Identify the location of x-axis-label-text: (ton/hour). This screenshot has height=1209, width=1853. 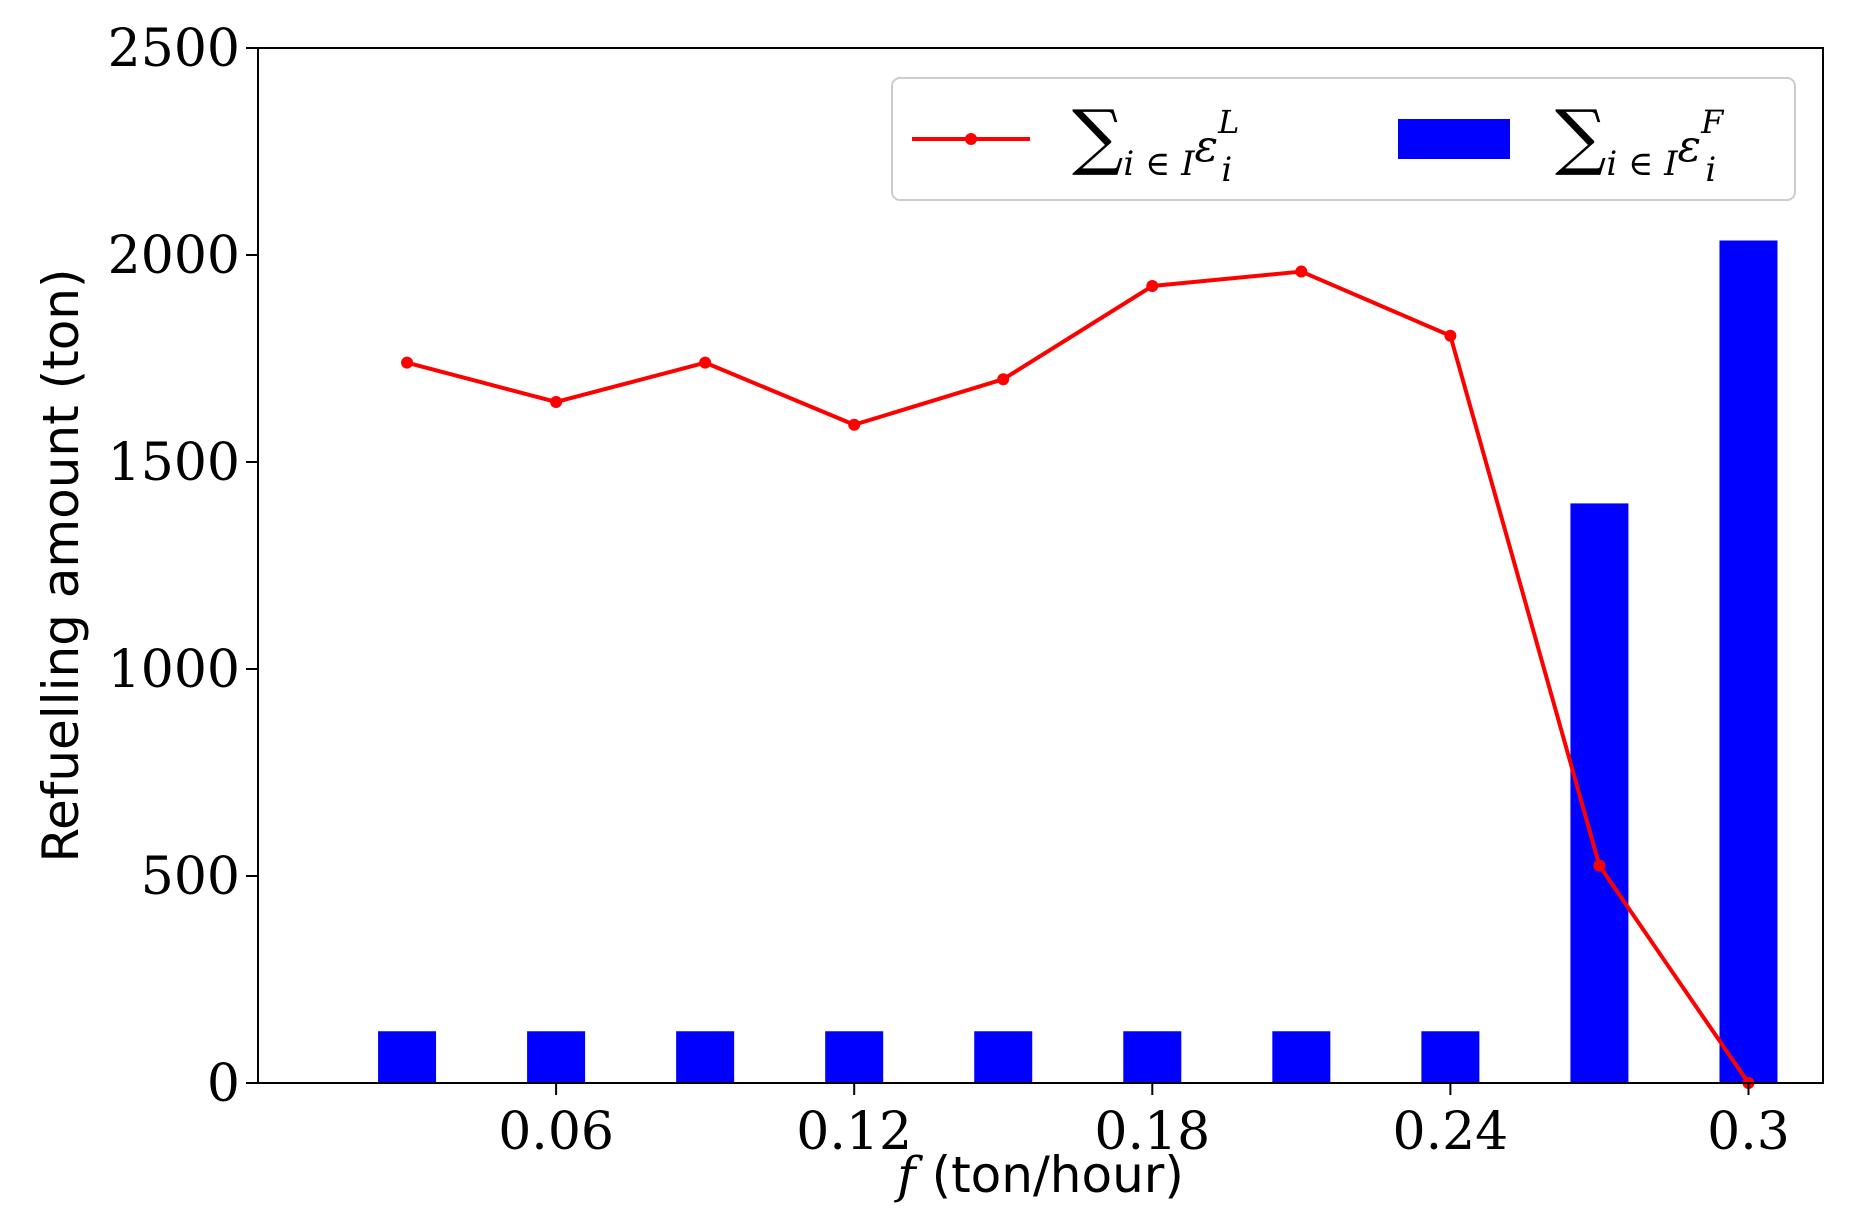
(1050, 1175).